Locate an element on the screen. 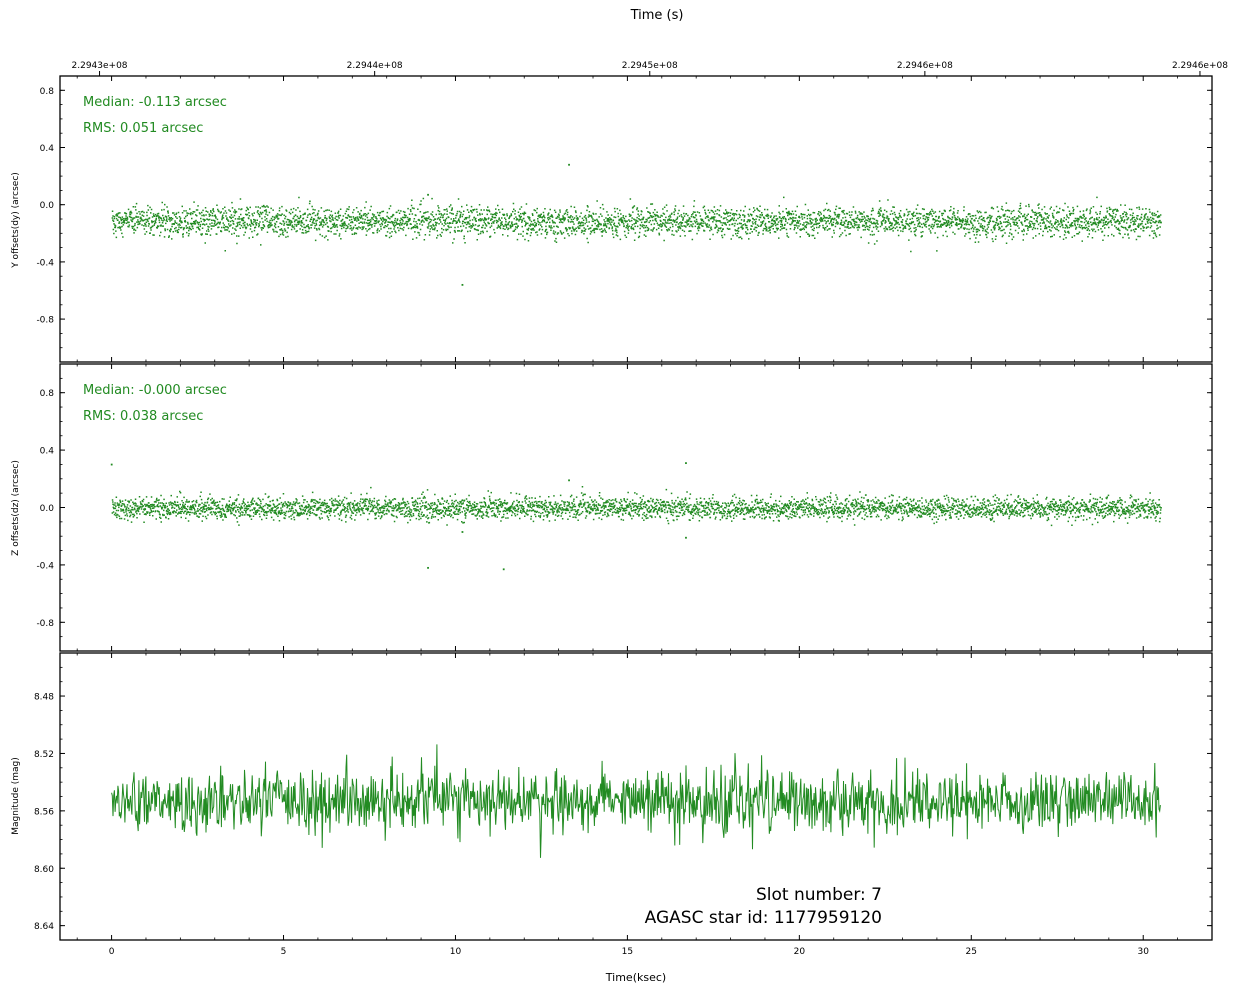  dy-y-axis-label: Y offsets(dy) (arcsec) is located at coordinates (16, 220).